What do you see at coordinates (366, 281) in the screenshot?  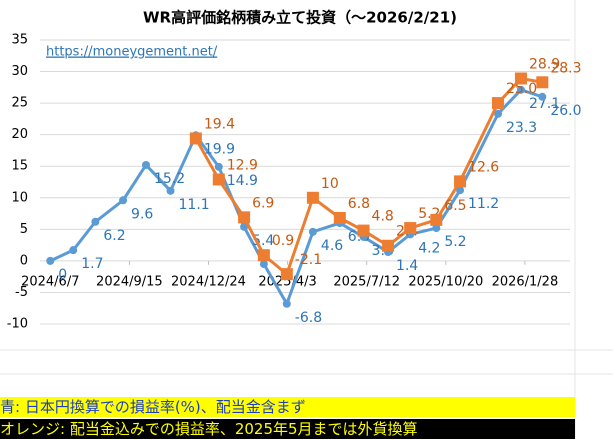 I see `x-tick-label: 2025/7/12` at bounding box center [366, 281].